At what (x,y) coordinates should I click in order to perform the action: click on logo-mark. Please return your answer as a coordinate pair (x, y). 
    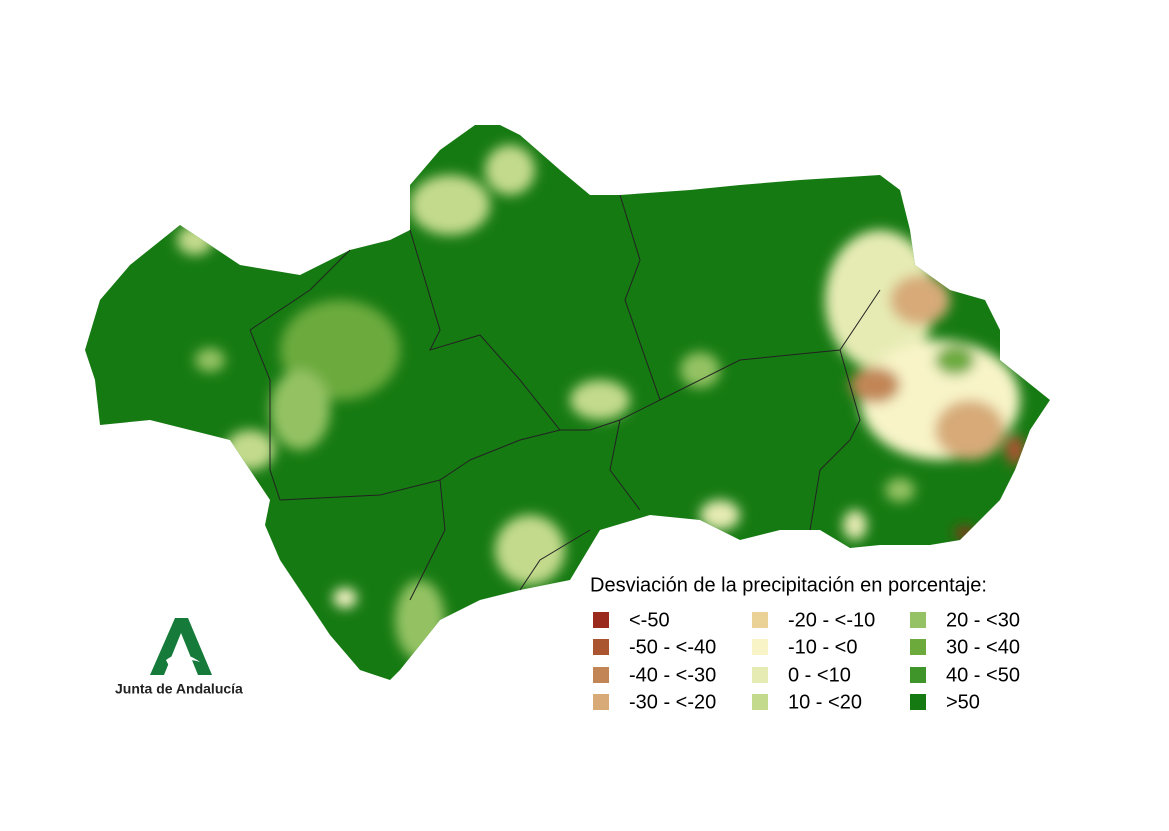
    Looking at the image, I should click on (181, 646).